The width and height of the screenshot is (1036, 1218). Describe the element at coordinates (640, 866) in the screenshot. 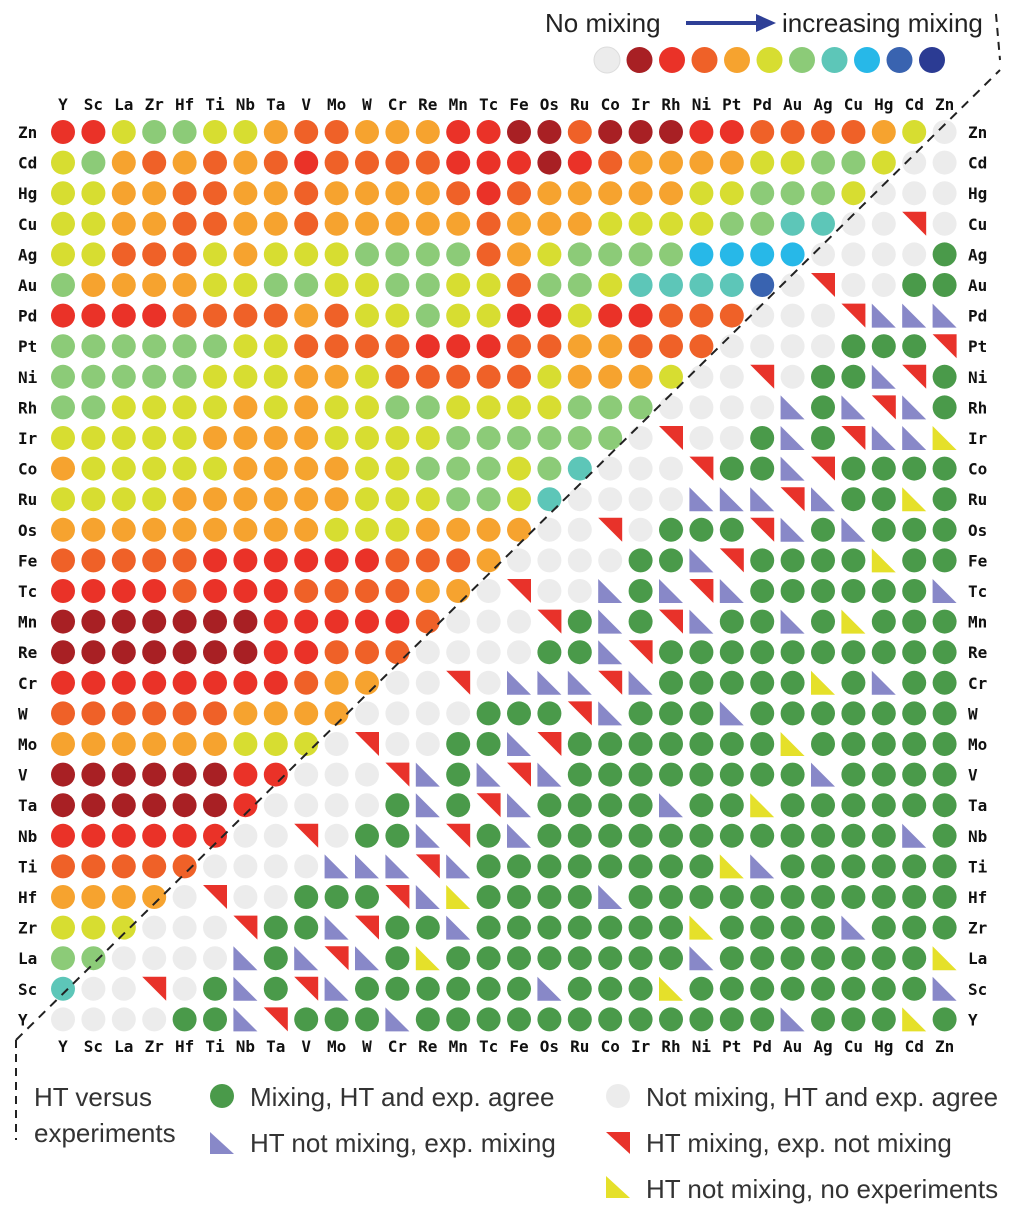

I see `cell-Ti-Ir` at that location.